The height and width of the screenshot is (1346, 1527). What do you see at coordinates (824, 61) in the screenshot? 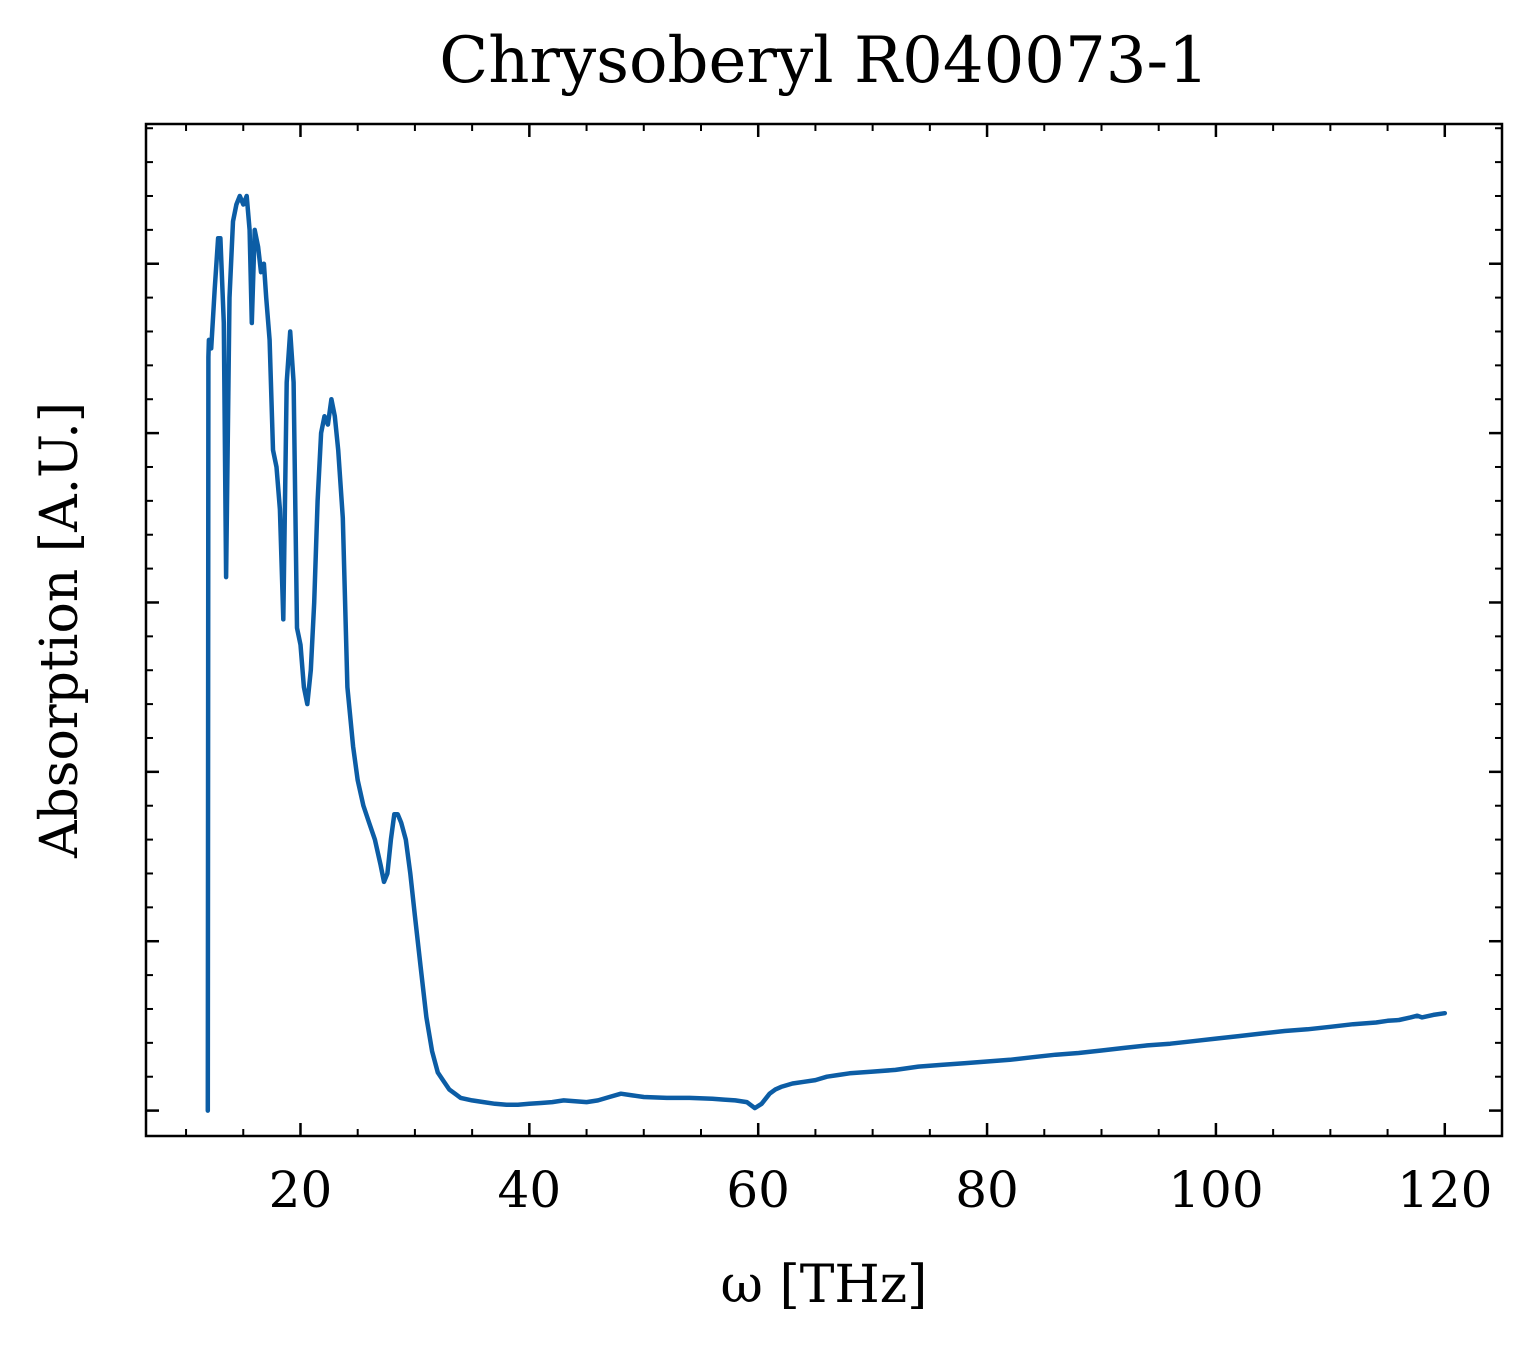
I see `chart-title: Chrysoberyl R040073-1` at bounding box center [824, 61].